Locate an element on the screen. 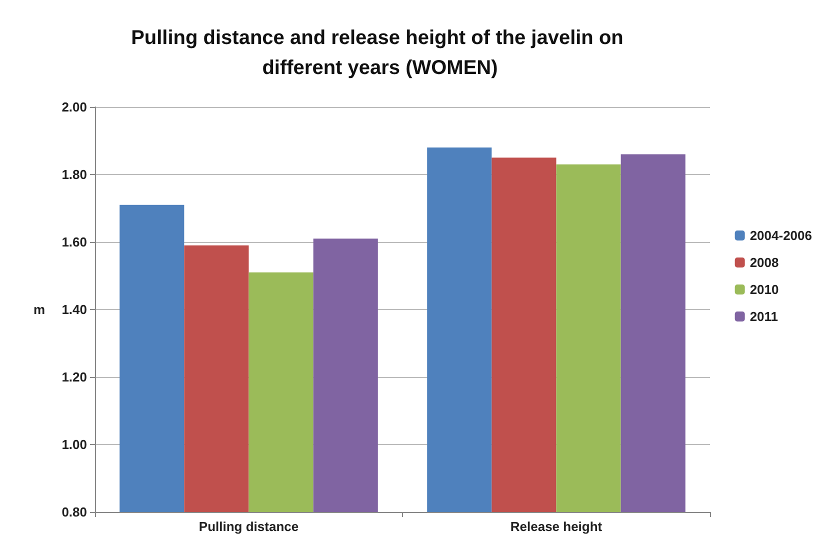  y-axis-title: m is located at coordinates (39, 309).